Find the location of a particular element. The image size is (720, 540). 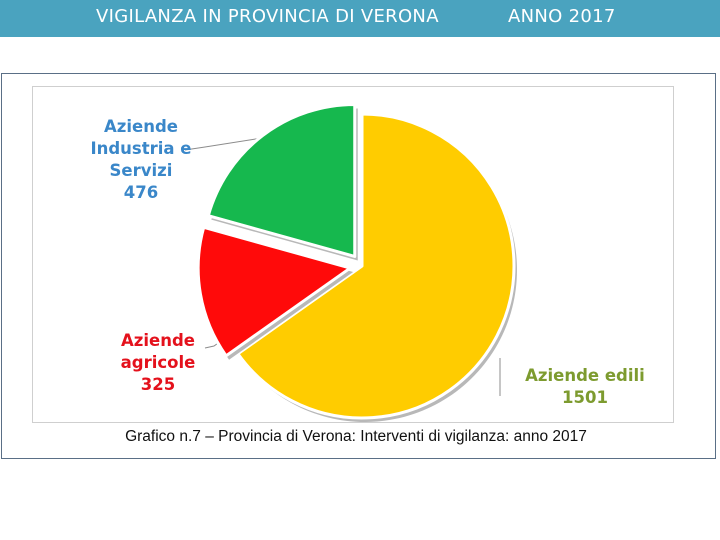

slice-label-line: Aziende edili is located at coordinates (585, 375).